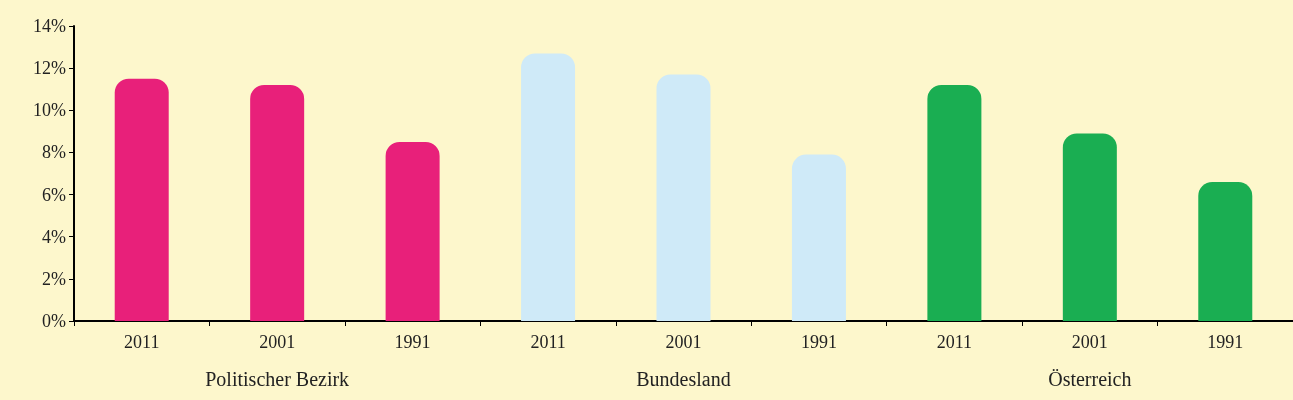 The width and height of the screenshot is (1293, 400). Describe the element at coordinates (683, 379) in the screenshot. I see `text: Bundesland` at that location.